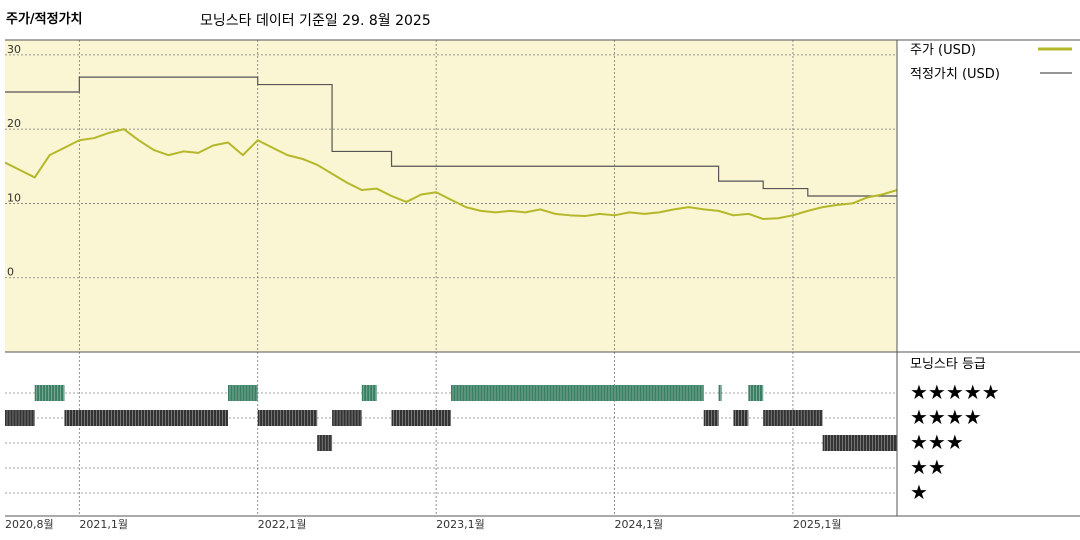 The width and height of the screenshot is (1080, 540). Describe the element at coordinates (955, 74) in the screenshot. I see `legend-fair-label: 적정가치 (USD)` at that location.